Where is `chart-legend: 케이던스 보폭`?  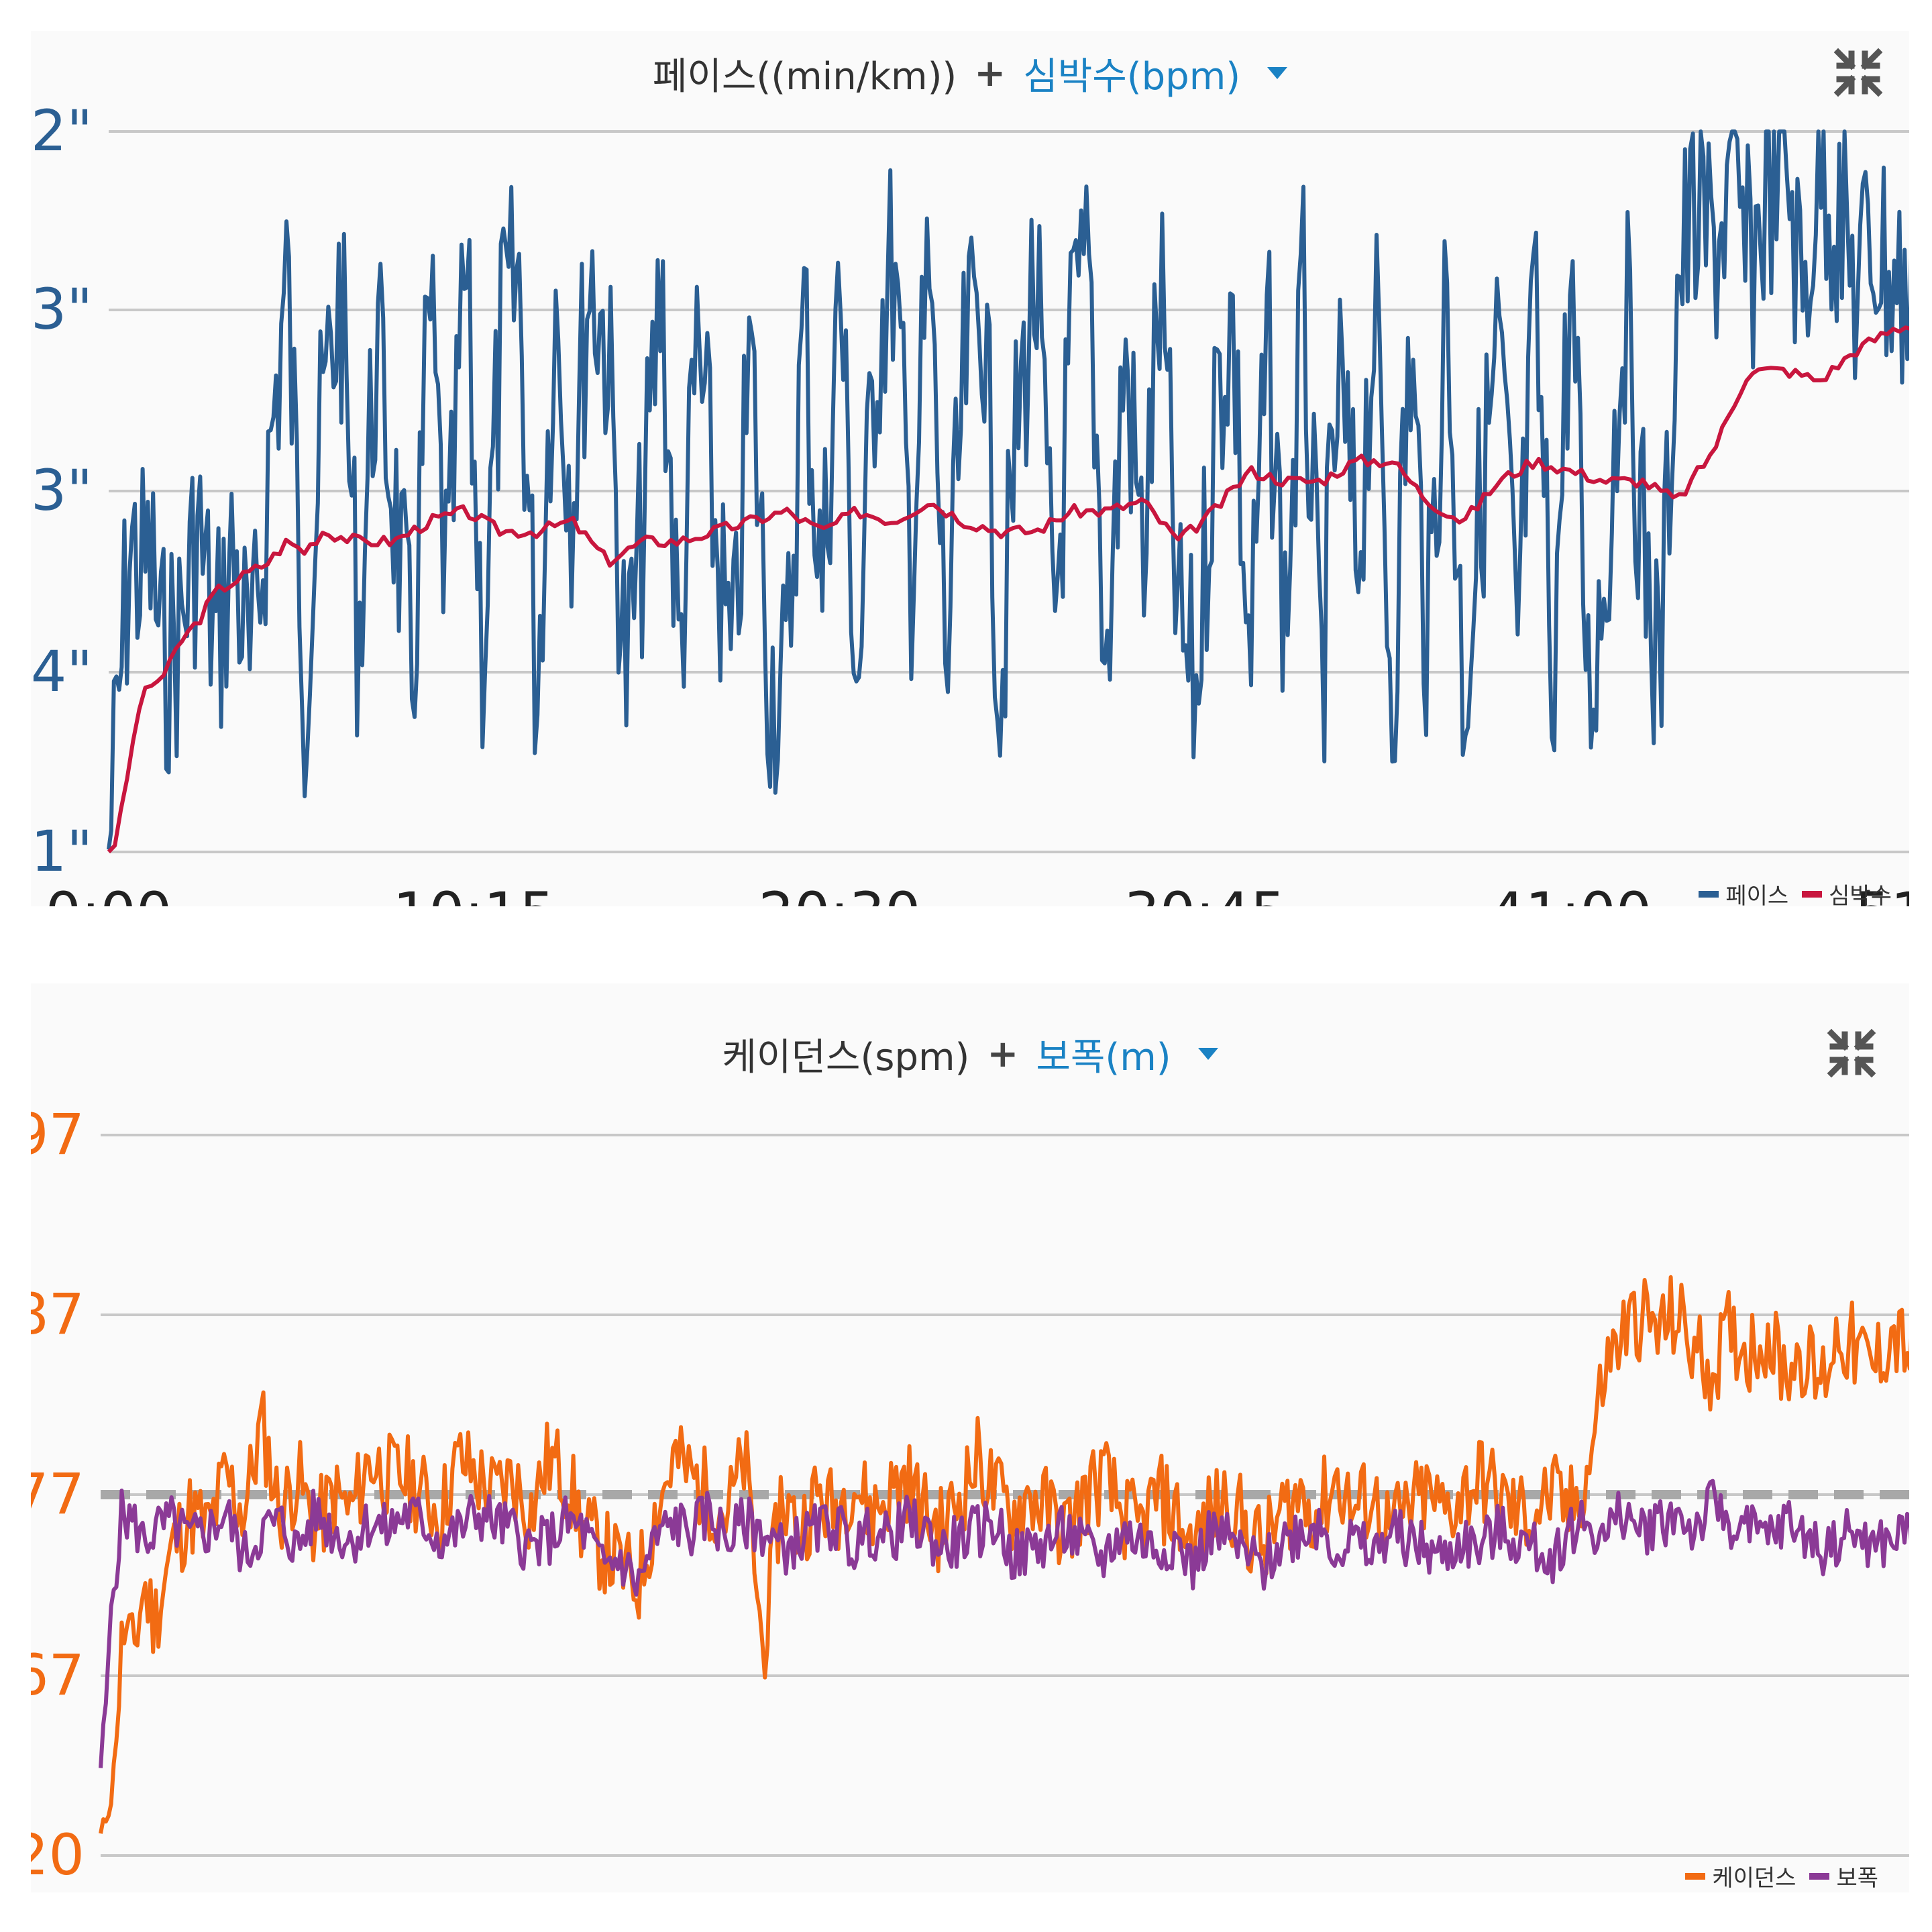
chart-legend: 케이던스 보폭 is located at coordinates (1775, 1876).